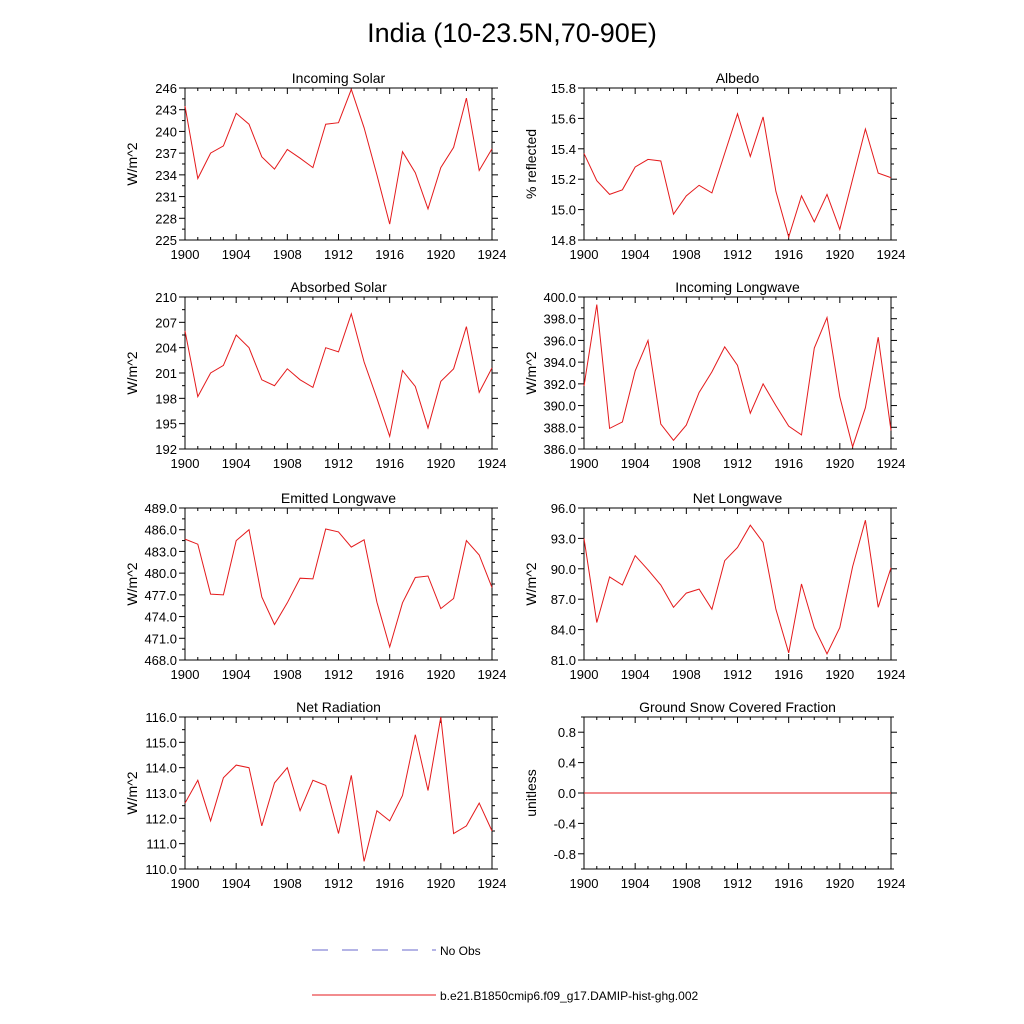 This screenshot has height=1024, width=1024. I want to click on y-tick-label: 114.0, so click(161, 768).